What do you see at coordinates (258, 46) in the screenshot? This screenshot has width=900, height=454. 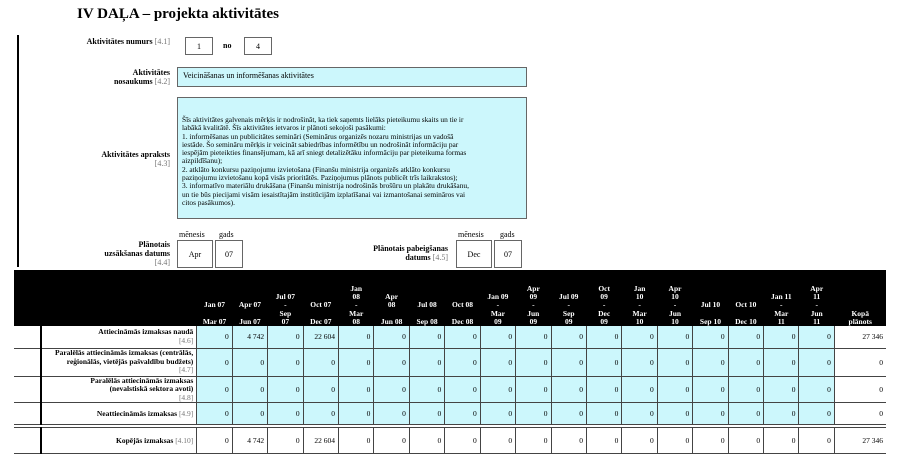 I see `activity-total-field: 4` at bounding box center [258, 46].